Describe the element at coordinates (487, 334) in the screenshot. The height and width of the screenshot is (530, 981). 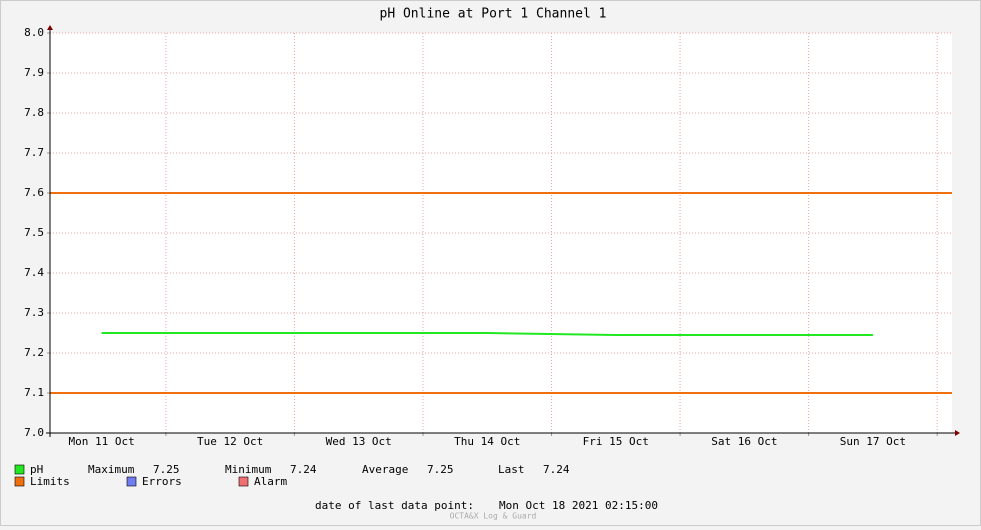
I see `line` at that location.